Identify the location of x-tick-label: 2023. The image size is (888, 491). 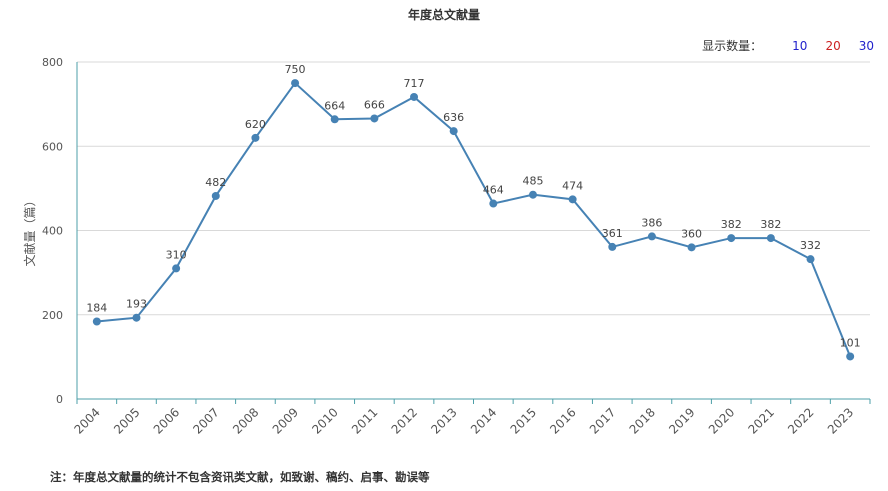
(840, 420).